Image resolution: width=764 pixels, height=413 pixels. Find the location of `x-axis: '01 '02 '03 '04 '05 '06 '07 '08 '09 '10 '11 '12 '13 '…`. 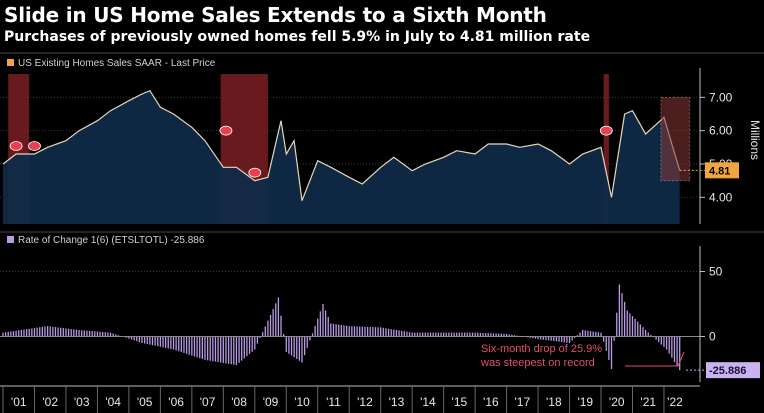

x-axis: '01 '02 '03 '04 '05 '06 '07 '08 '09 '10 '11 '12 '13 '… is located at coordinates (350, 399).